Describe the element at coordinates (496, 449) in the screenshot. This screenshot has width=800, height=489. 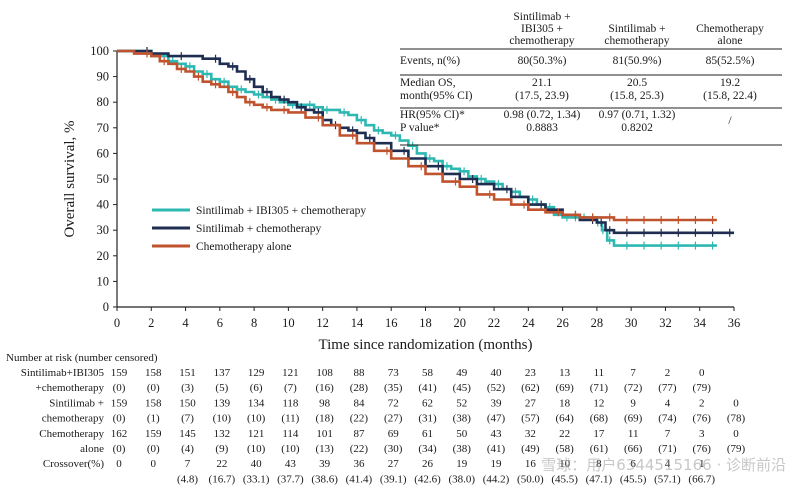
I see `risk-cell: (41)` at that location.